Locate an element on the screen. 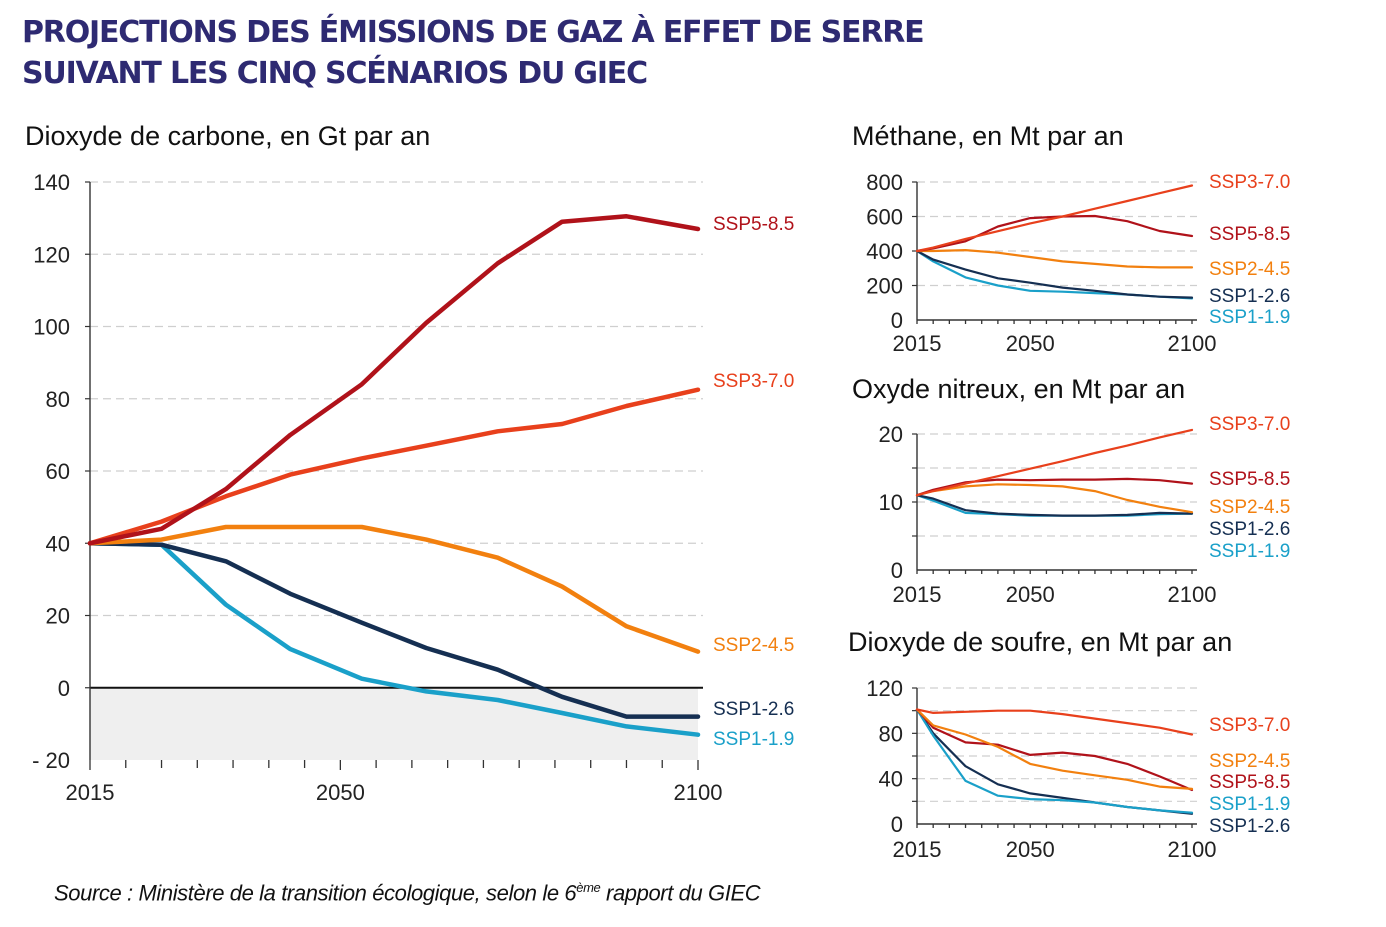 This screenshot has height=927, width=1386. y-tick-label: - 20 is located at coordinates (51, 760).